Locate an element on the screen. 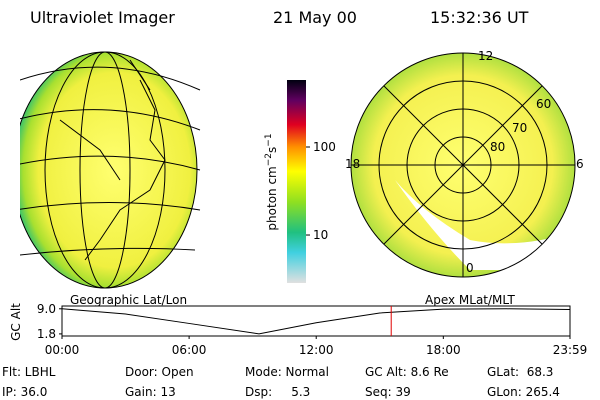 The image size is (600, 400). status-field: GLat: 68.3 is located at coordinates (520, 372).